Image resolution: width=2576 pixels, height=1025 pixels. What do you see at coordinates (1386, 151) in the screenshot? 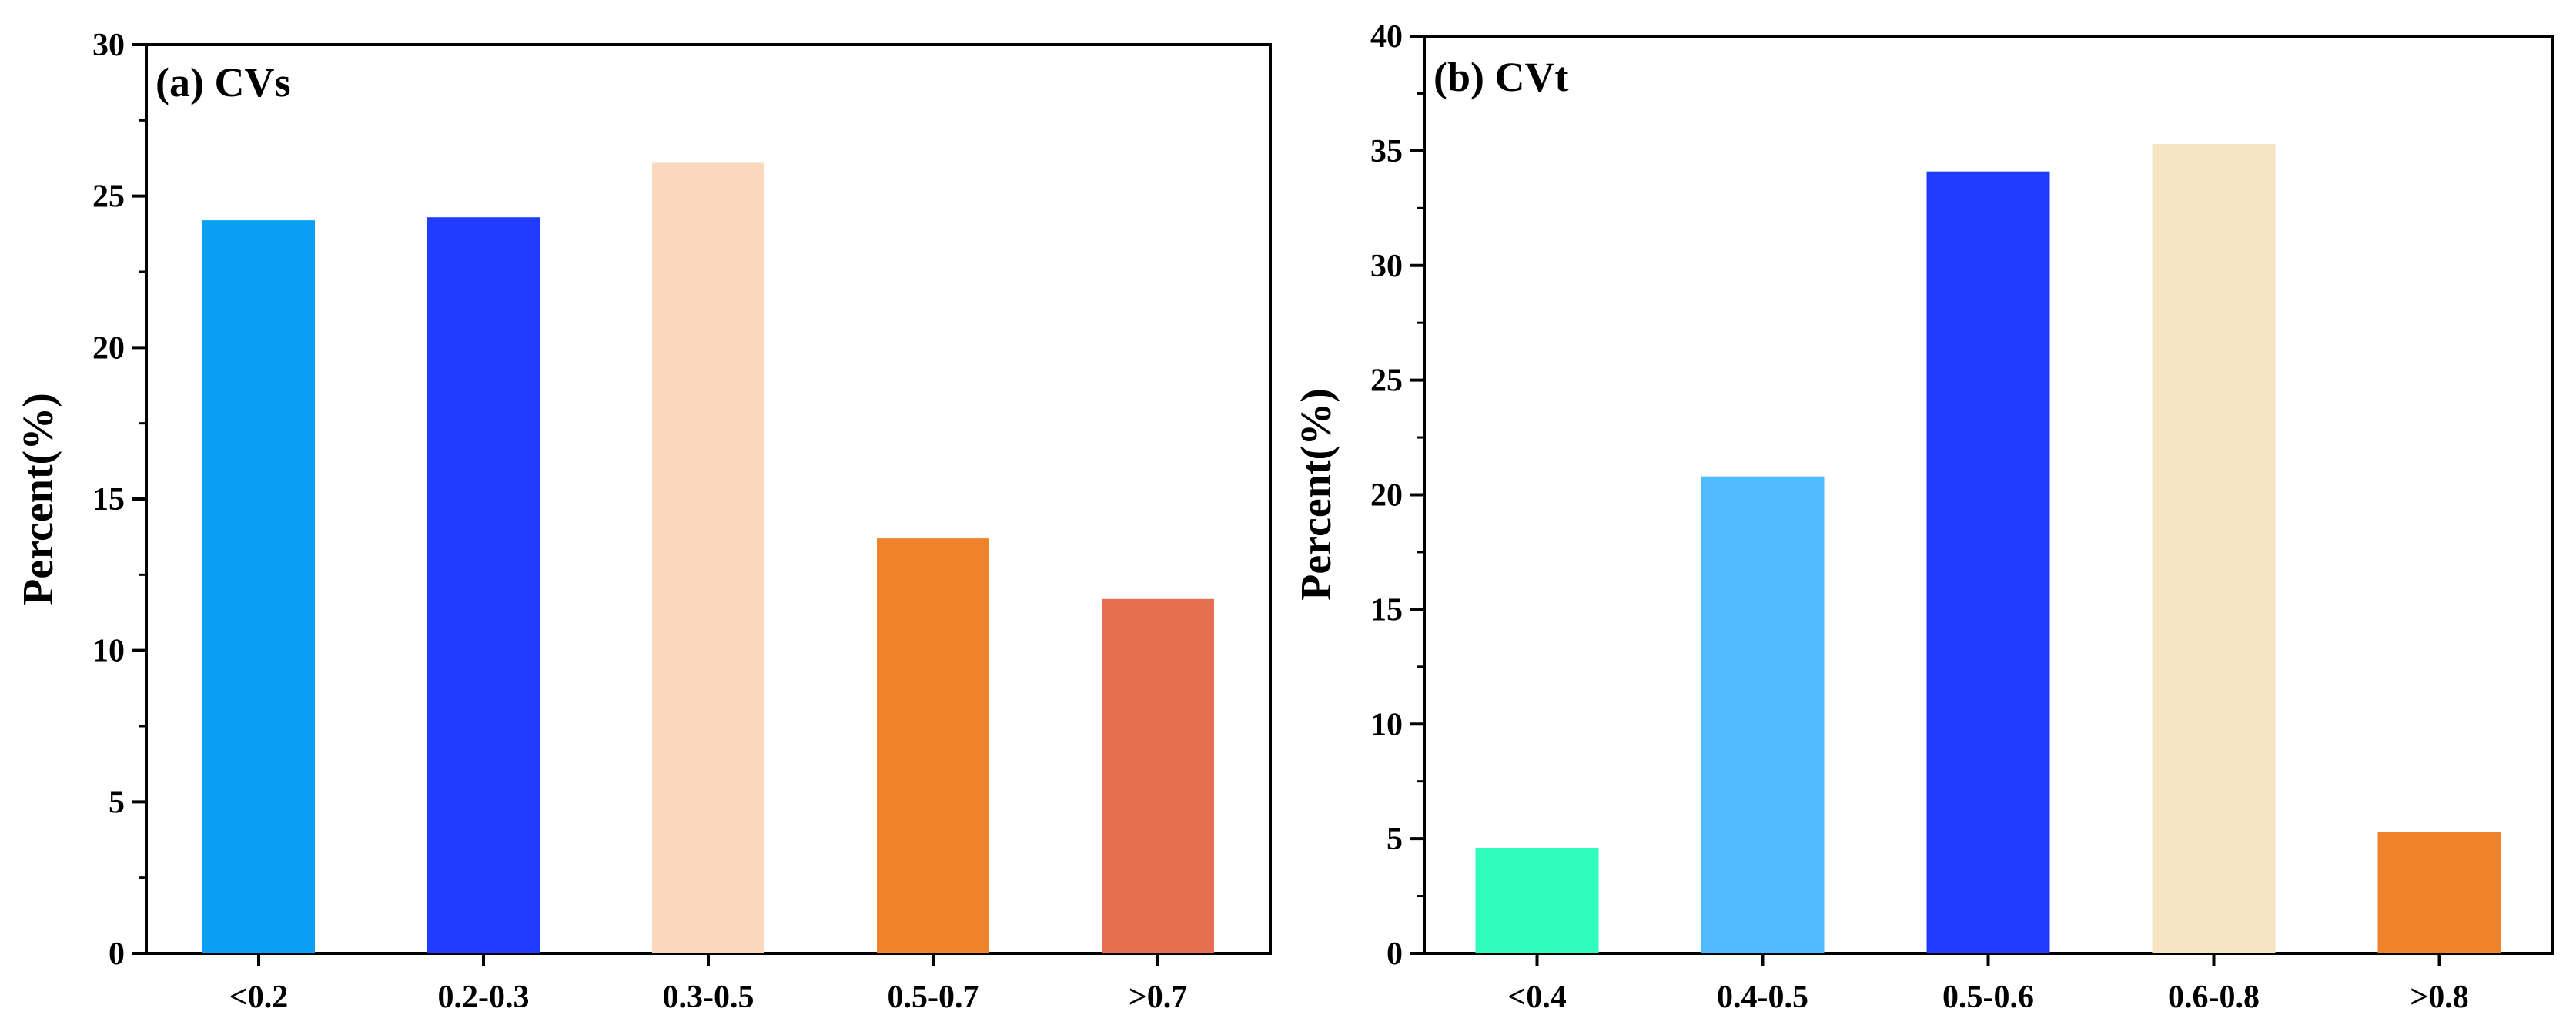
I see `y-tick-label: 35` at bounding box center [1386, 151].